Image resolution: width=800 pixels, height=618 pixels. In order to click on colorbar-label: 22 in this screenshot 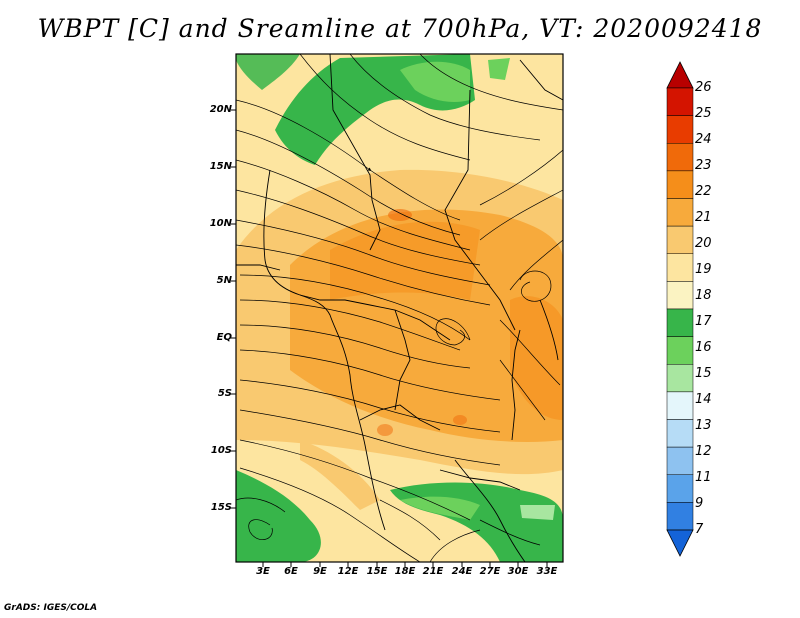, I will do `click(703, 191)`.